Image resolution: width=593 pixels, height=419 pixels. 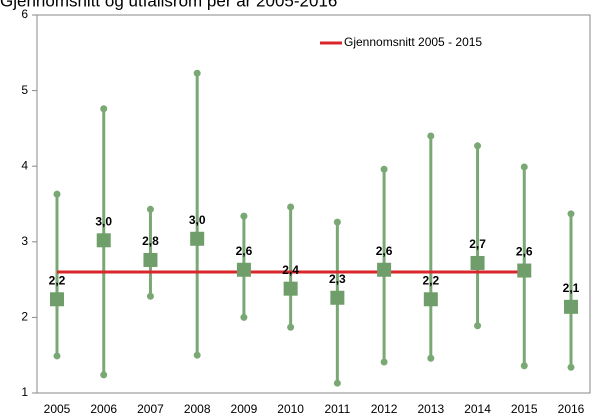 What do you see at coordinates (430, 409) in the screenshot?
I see `x-tick-label: 2013` at bounding box center [430, 409].